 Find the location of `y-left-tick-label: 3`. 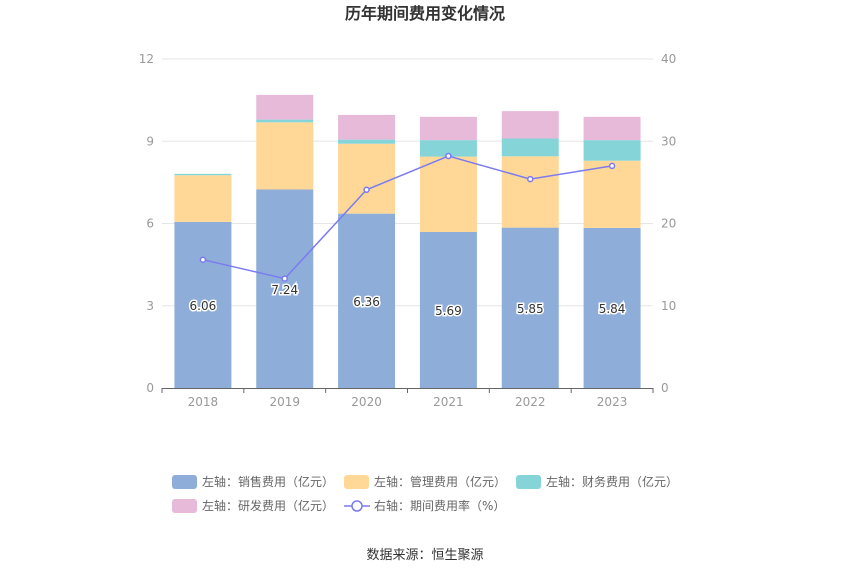

y-left-tick-label: 3 is located at coordinates (150, 306).